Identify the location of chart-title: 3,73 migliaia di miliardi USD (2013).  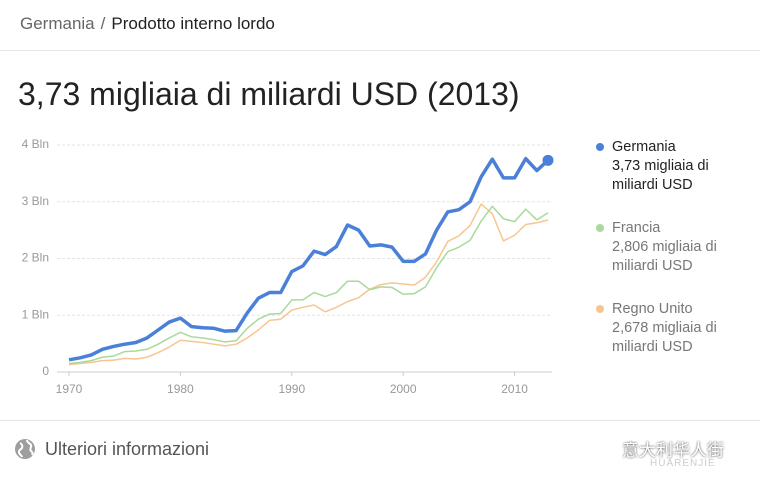
(269, 94).